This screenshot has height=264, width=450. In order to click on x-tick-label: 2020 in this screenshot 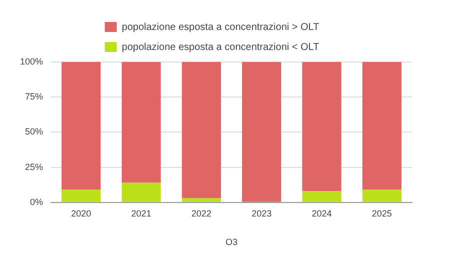, I will do `click(81, 213)`.